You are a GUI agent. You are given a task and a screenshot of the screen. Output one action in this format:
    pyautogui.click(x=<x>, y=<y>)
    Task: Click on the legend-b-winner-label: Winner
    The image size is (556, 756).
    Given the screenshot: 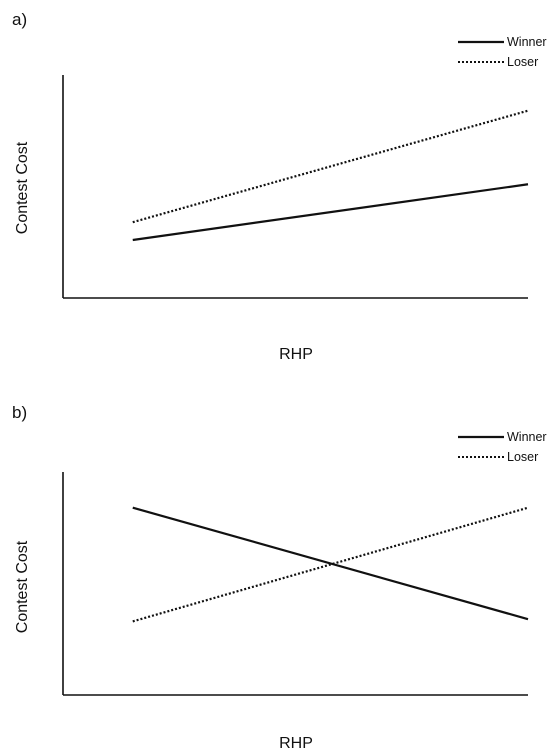 What is the action you would take?
    pyautogui.click(x=527, y=437)
    